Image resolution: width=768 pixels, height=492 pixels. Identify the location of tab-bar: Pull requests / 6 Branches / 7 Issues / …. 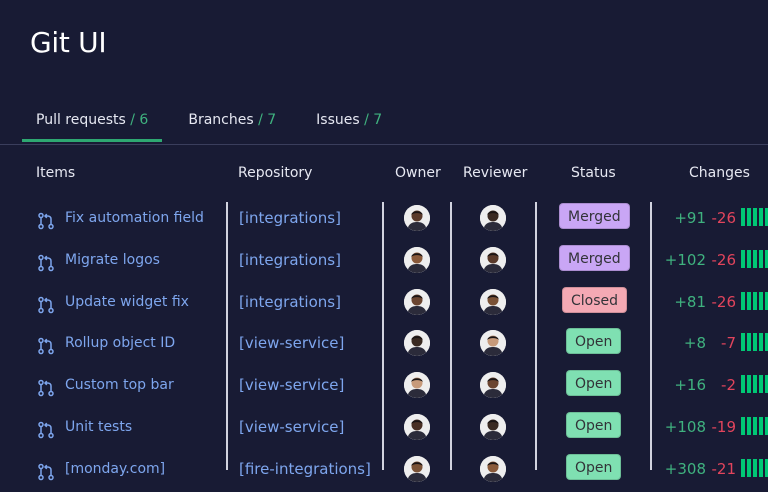
(209, 126).